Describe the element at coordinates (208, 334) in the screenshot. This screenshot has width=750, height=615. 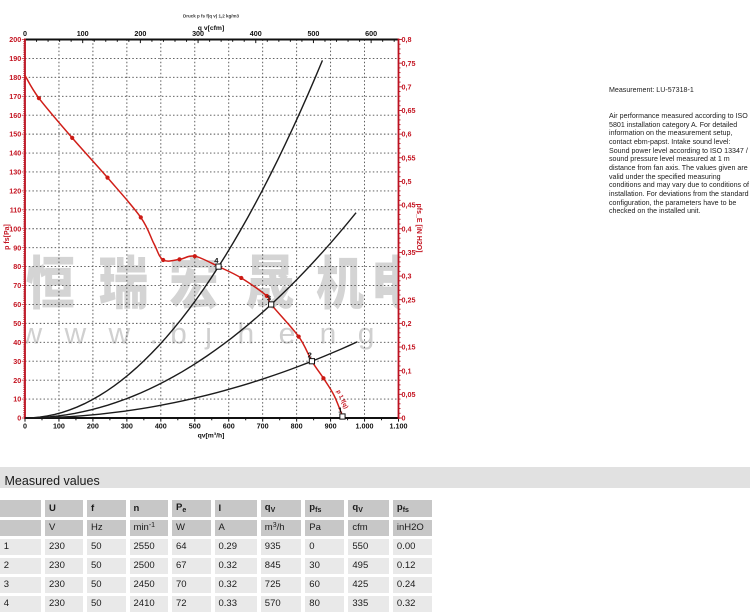
I see `svg-text: j` at that location.